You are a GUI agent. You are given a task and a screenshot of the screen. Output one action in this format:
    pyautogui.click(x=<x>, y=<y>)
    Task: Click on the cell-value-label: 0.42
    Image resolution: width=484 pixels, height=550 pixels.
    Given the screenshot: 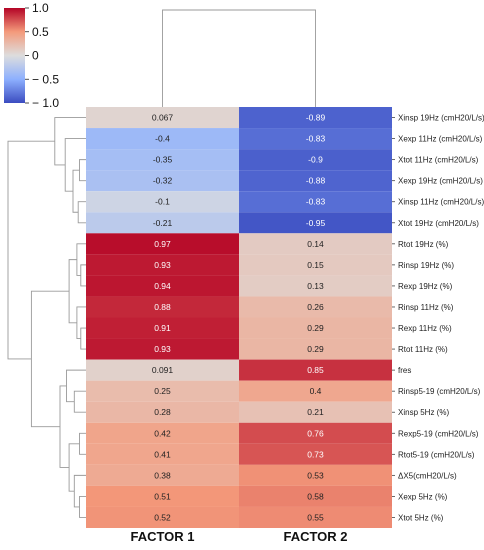 What is the action you would take?
    pyautogui.click(x=162, y=433)
    